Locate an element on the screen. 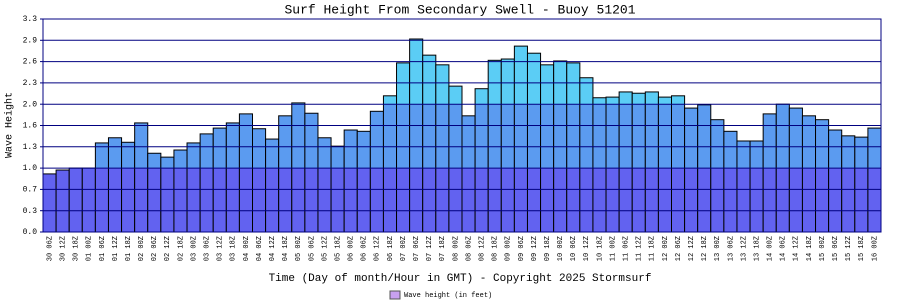  x-tick-label: 01 00Z is located at coordinates (90, 248).